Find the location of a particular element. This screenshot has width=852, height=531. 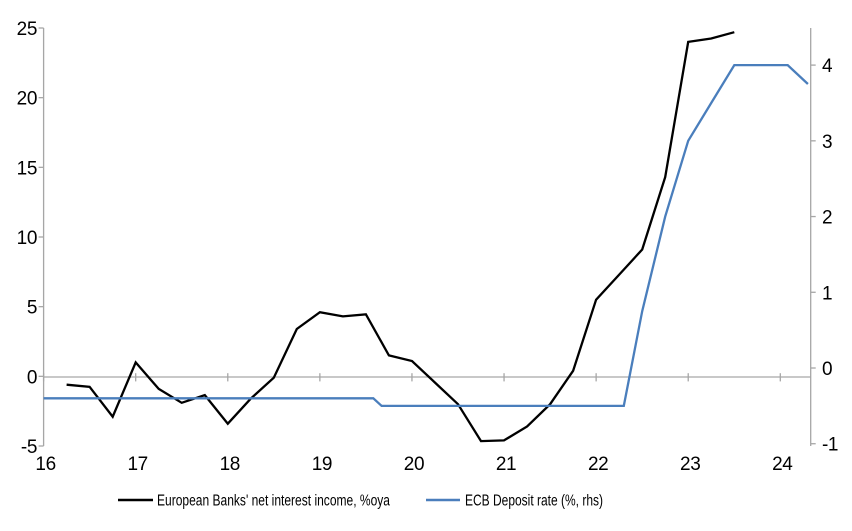

right-axis-tick-label: 4 is located at coordinates (827, 66).